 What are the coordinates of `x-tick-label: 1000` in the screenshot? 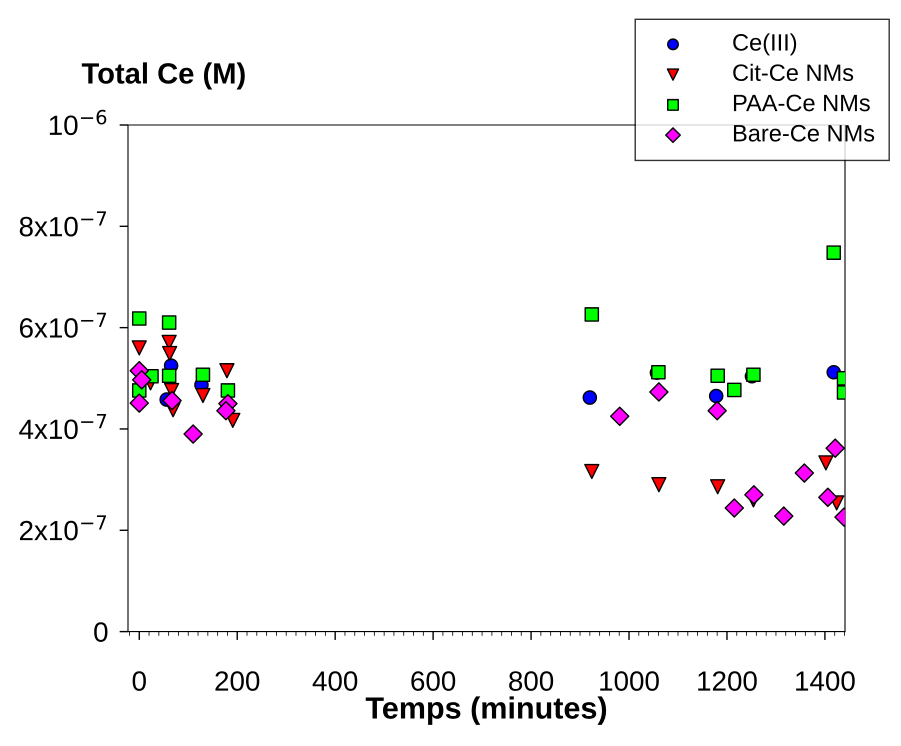 It's located at (629, 681).